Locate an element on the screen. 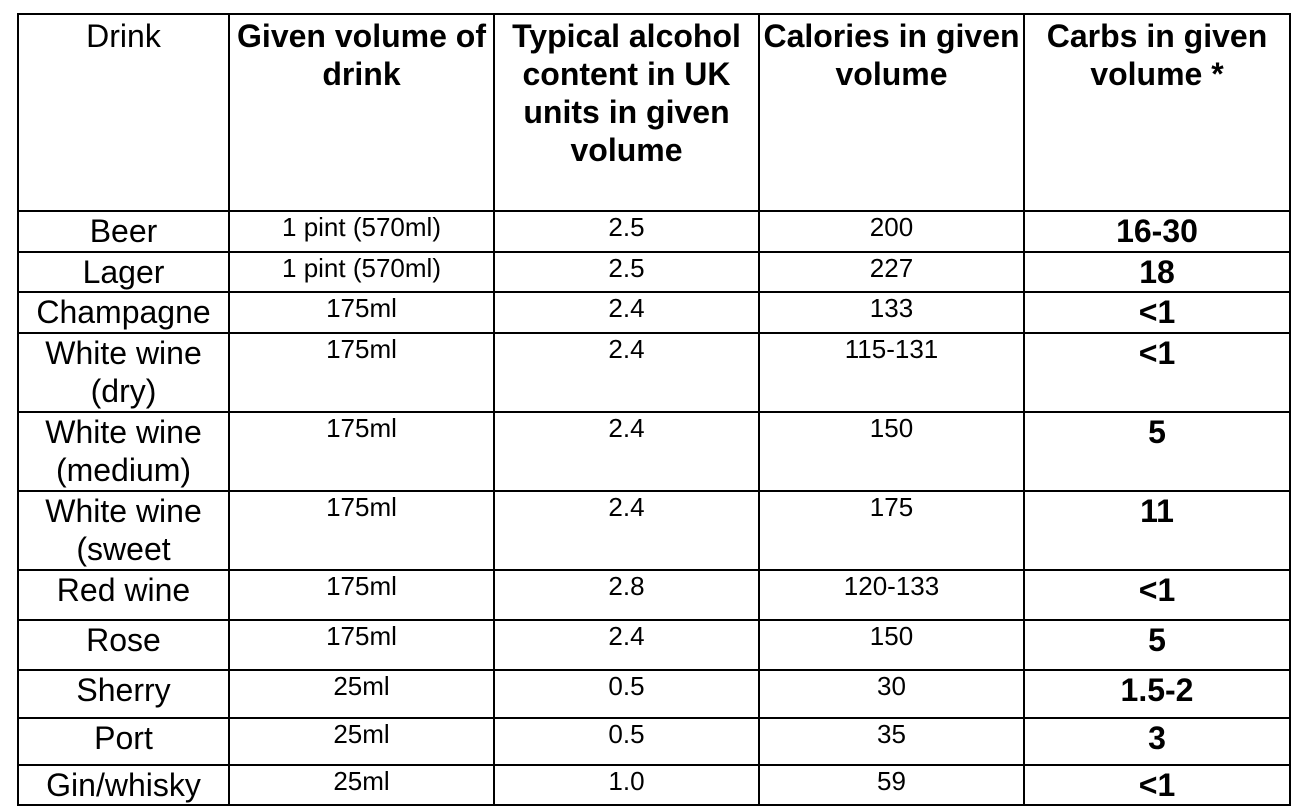  table-row: Gin/whisky 25ml 1.0 59 <1 is located at coordinates (654, 785).